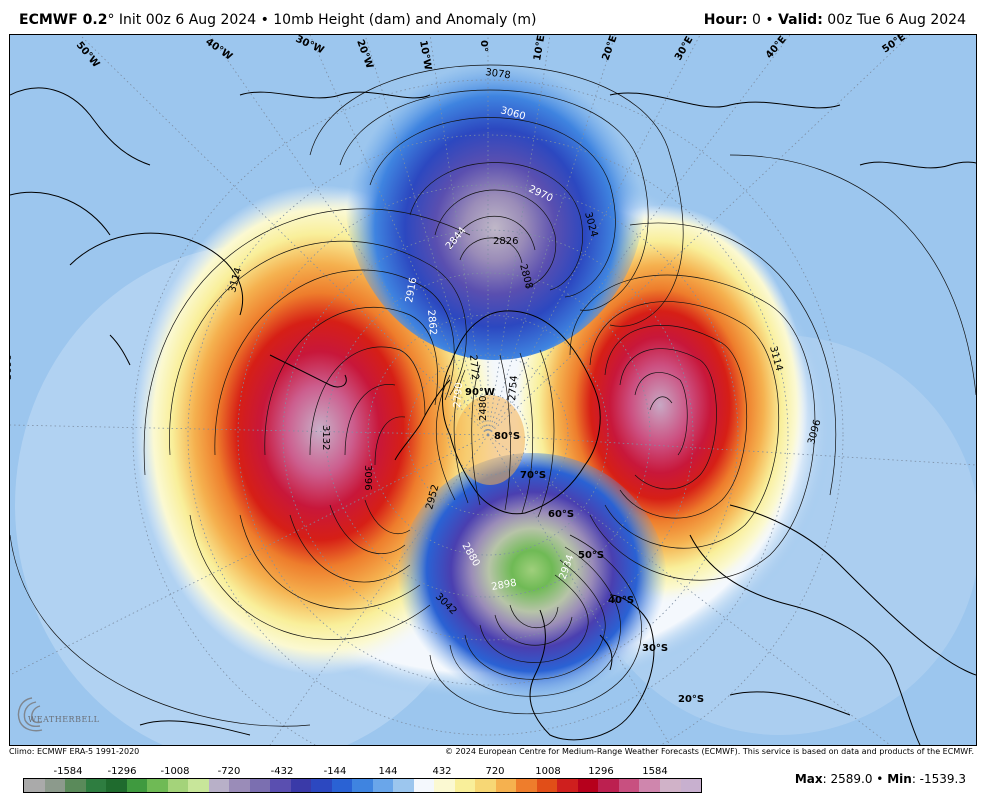  Describe the element at coordinates (30, 714) in the screenshot. I see `weatherbell-logo` at that location.